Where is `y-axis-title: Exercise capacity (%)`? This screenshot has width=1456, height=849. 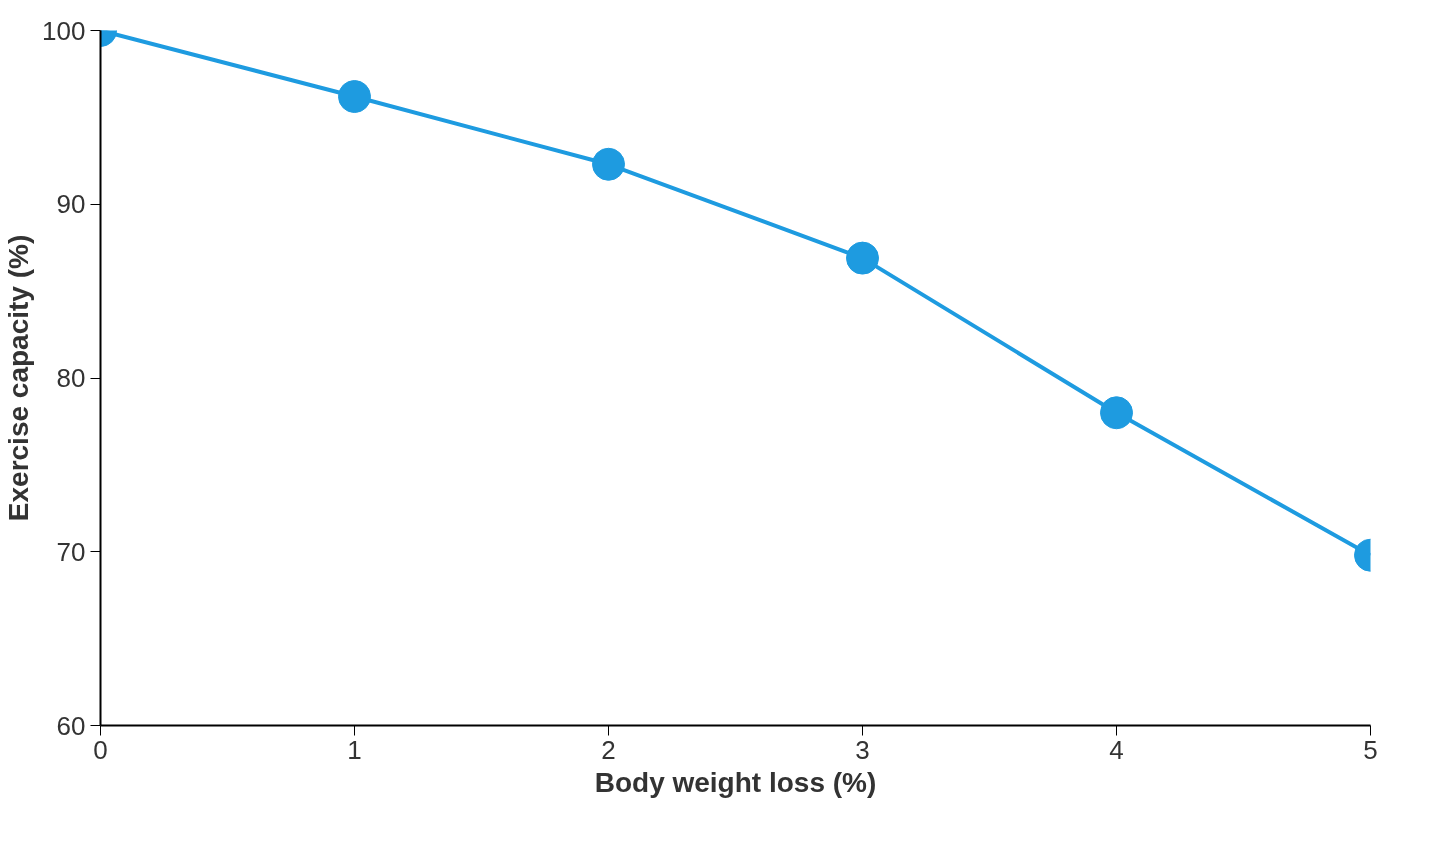 y-axis-title: Exercise capacity (%) is located at coordinates (19, 378).